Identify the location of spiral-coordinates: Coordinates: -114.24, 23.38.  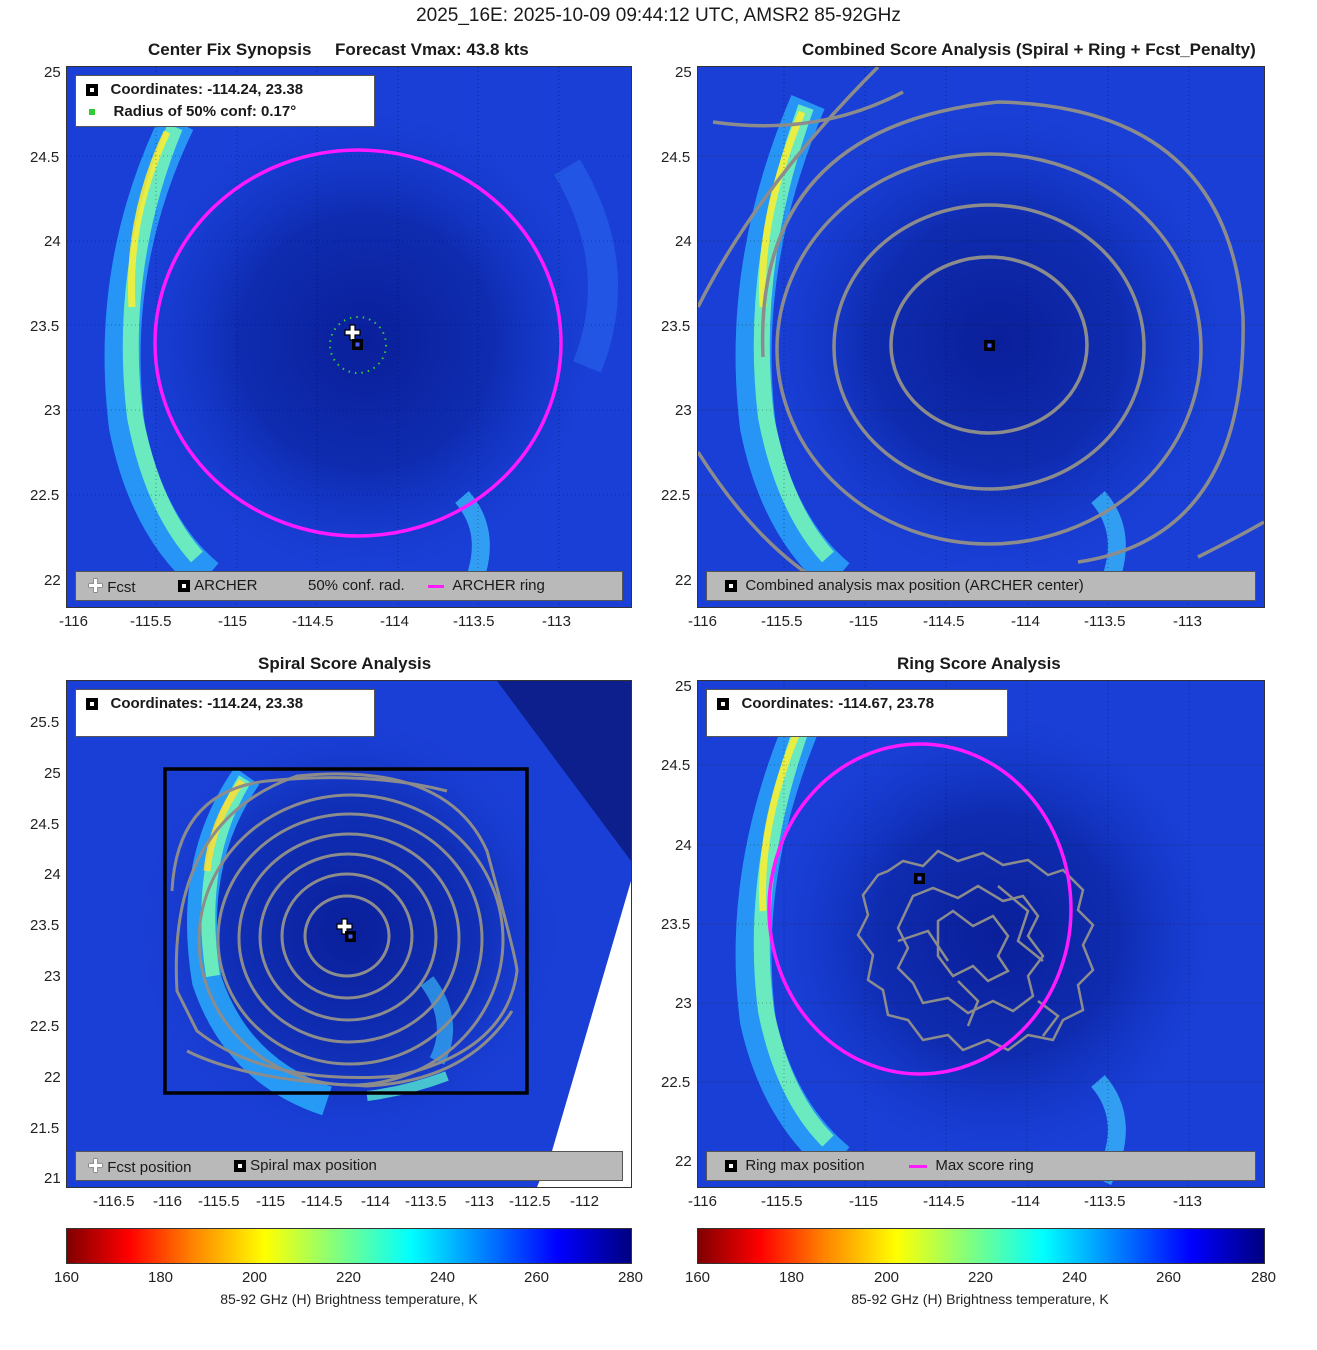
(207, 703).